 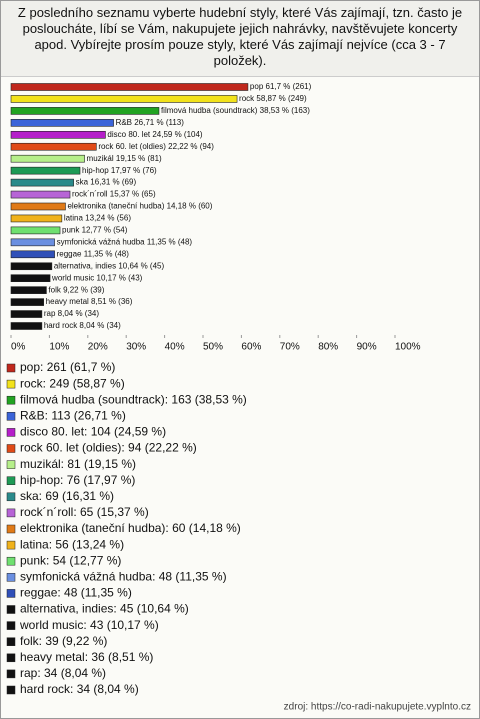 What do you see at coordinates (156, 146) in the screenshot?
I see `value-label: rock 60. let (oldies) 22,22 % (94)` at bounding box center [156, 146].